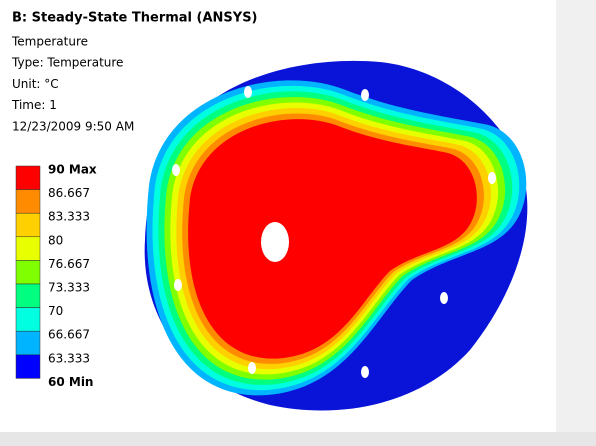 Image resolution: width=596 pixels, height=446 pixels. I want to click on info-line: Type: Temperature, so click(67, 63).